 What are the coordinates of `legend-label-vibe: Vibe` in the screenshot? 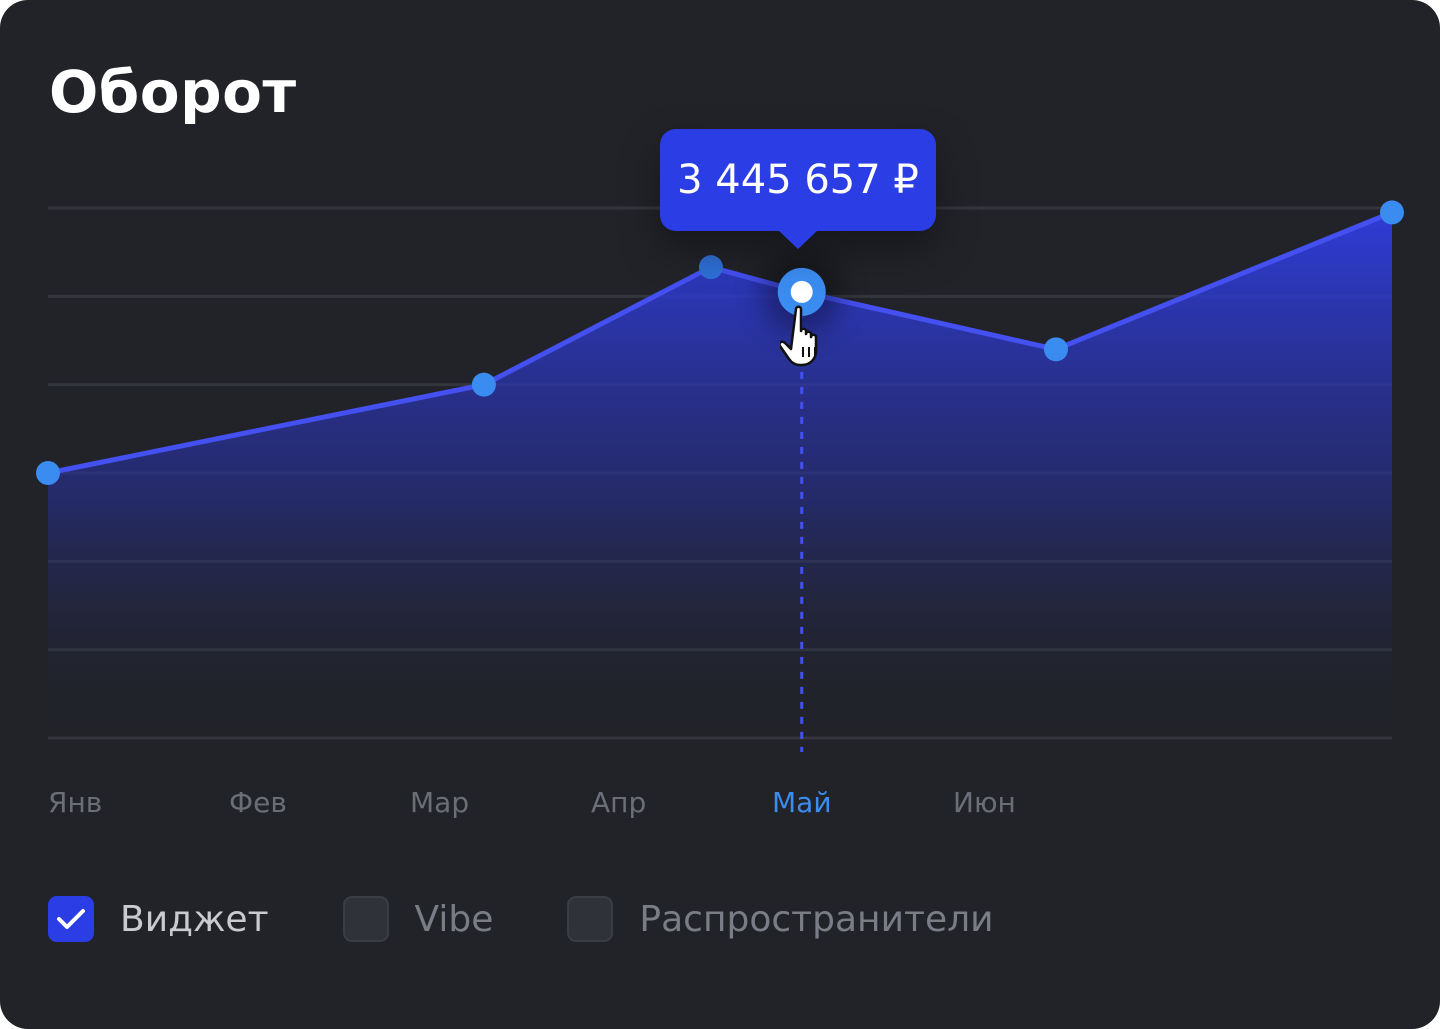 It's located at (454, 919).